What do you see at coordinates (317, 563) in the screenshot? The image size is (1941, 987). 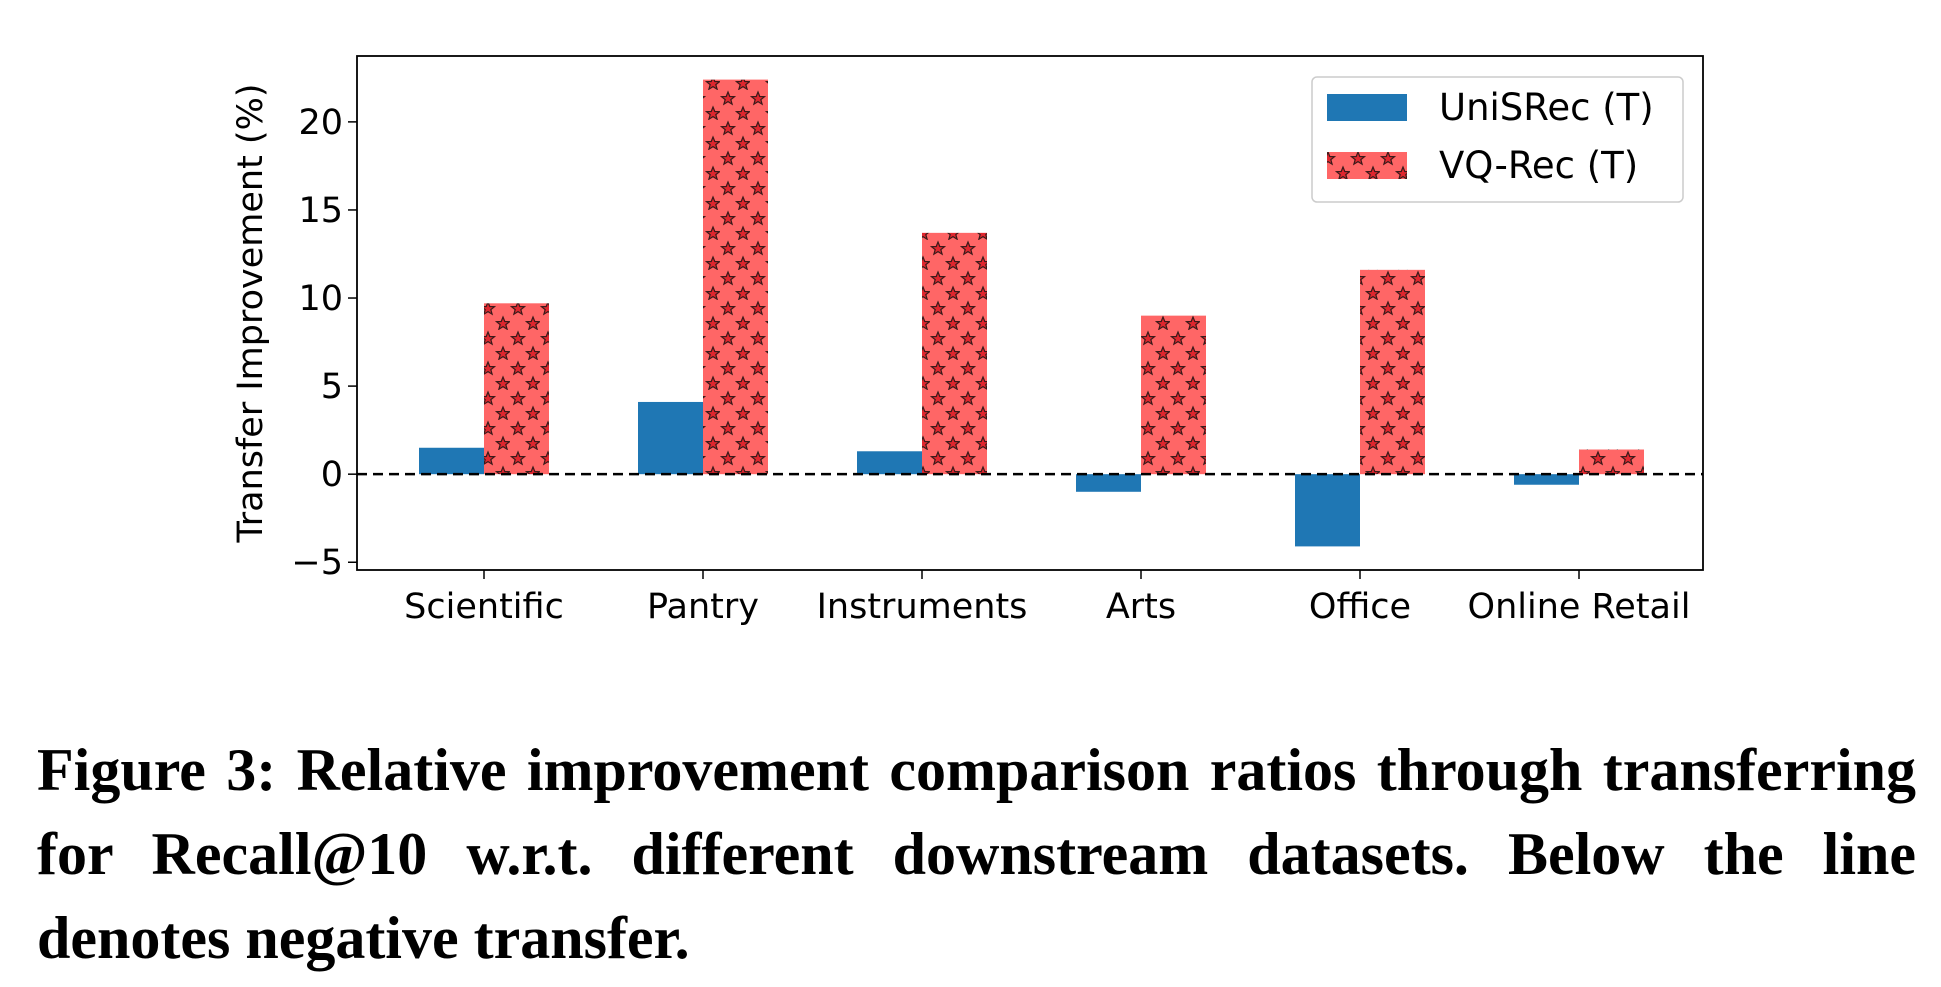 I see `y-tick-label: −5` at bounding box center [317, 563].